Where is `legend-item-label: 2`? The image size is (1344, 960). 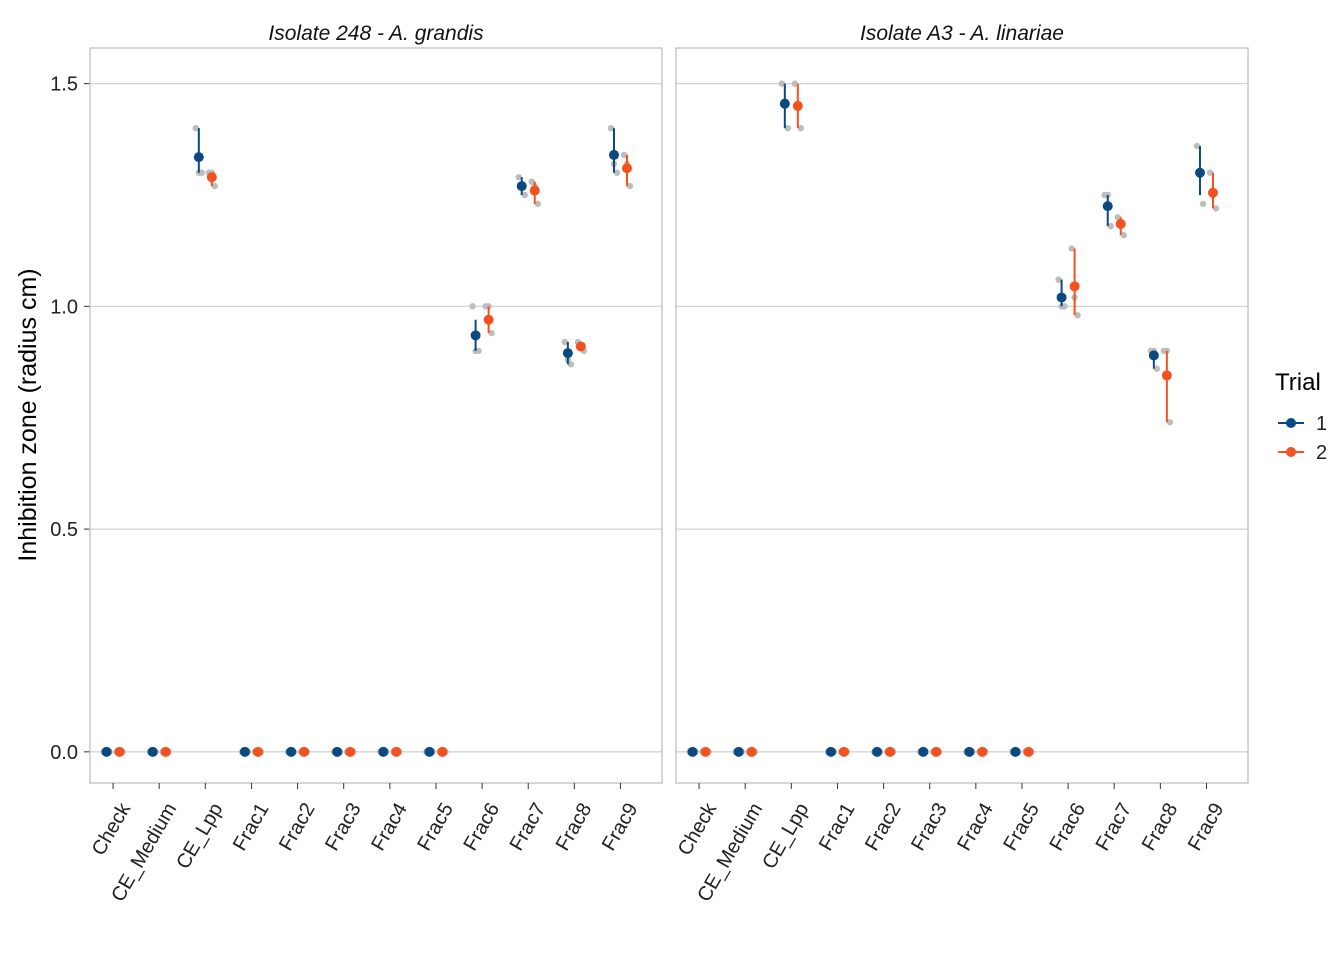 legend-item-label: 2 is located at coordinates (1321, 453).